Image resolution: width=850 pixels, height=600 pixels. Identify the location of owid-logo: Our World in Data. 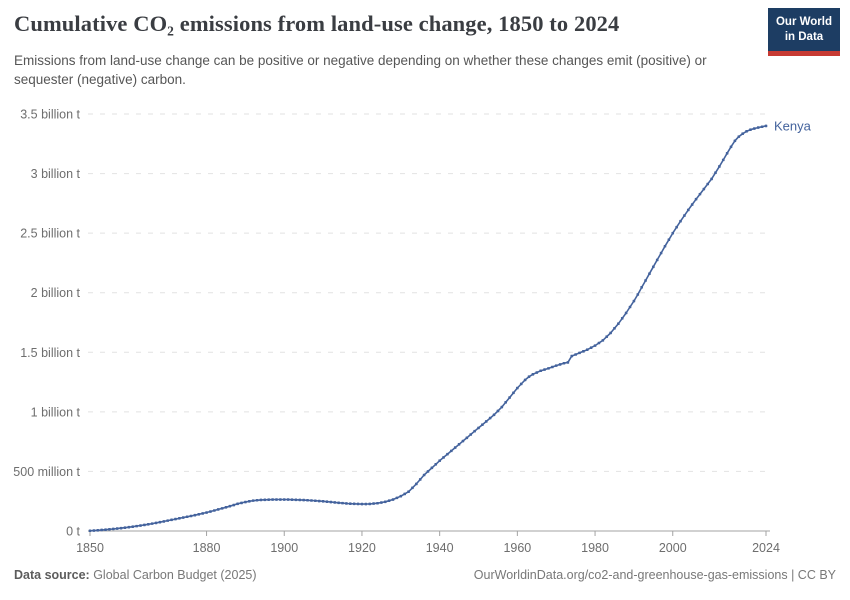
(804, 32).